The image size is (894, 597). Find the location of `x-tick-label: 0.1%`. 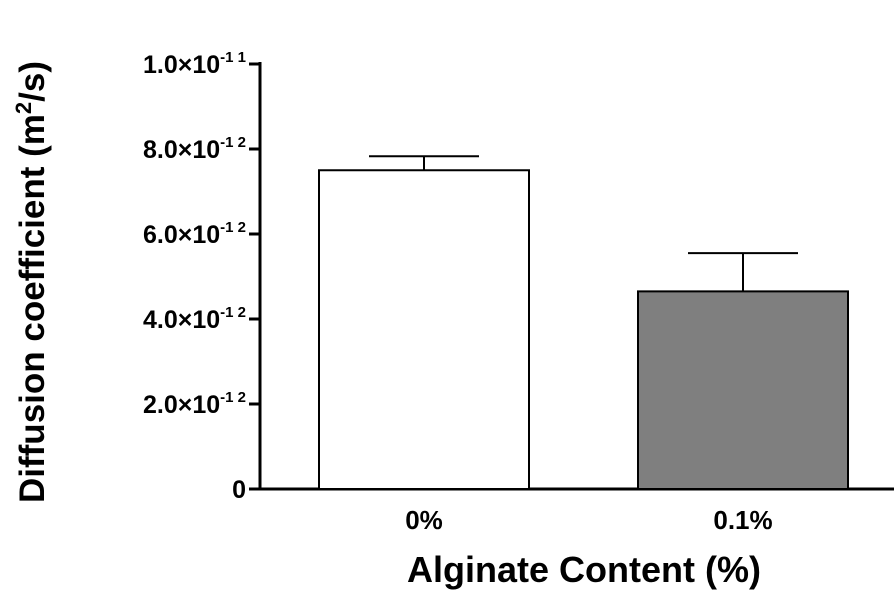

x-tick-label: 0.1% is located at coordinates (742, 520).